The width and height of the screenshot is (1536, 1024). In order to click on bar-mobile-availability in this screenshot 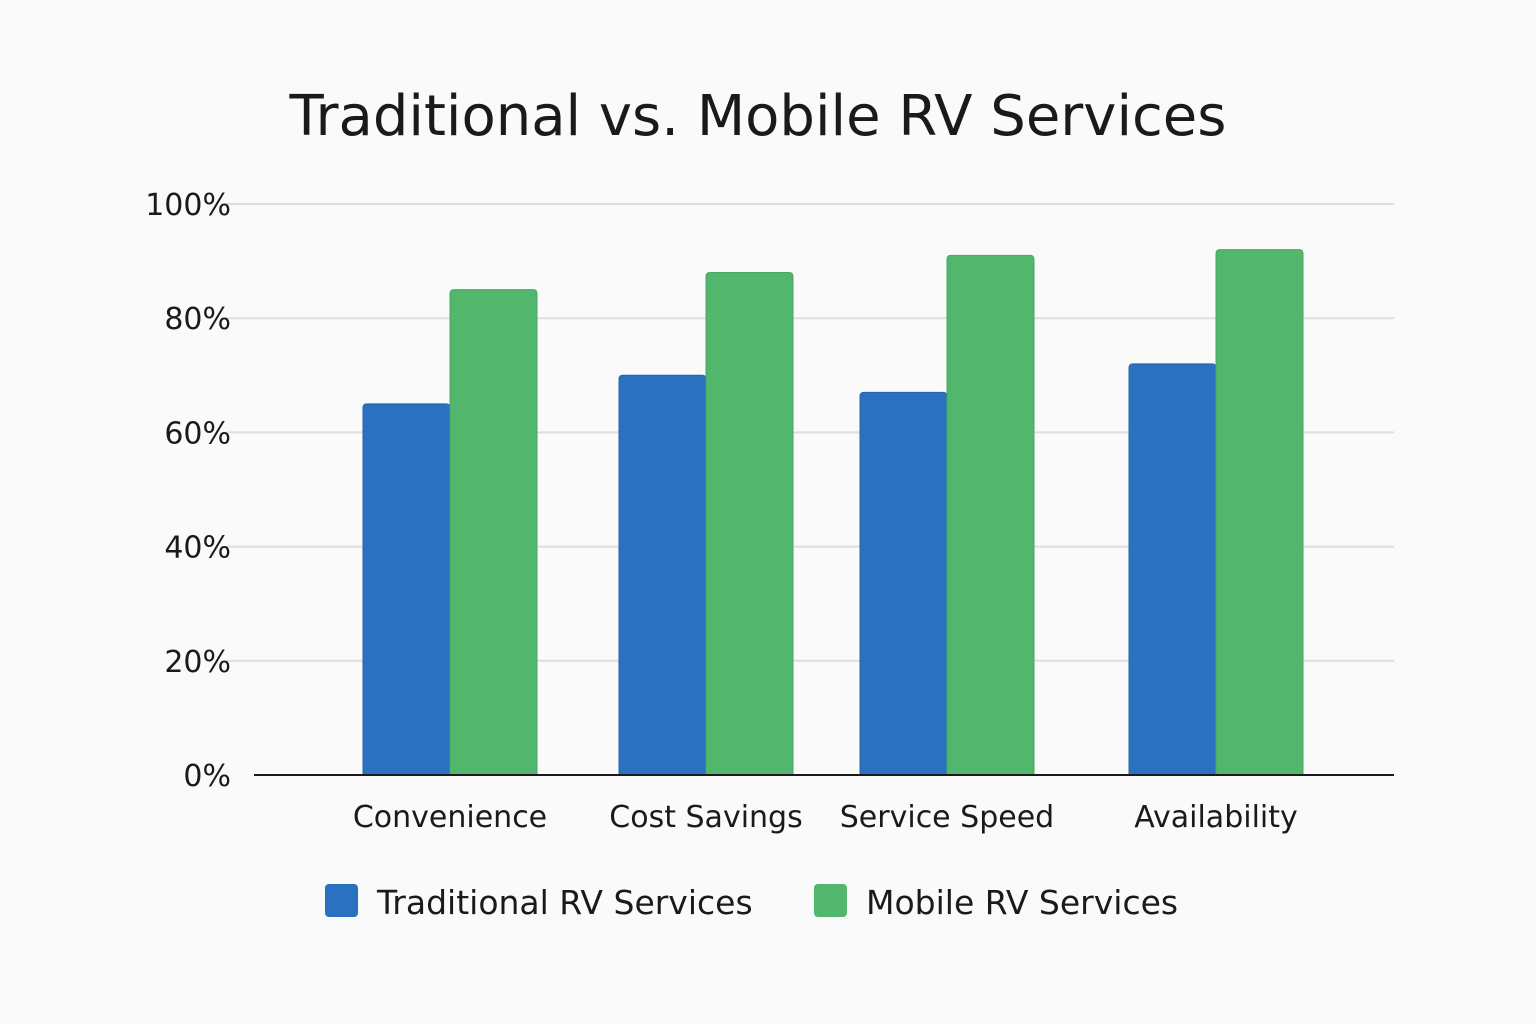, I will do `click(1259, 512)`.